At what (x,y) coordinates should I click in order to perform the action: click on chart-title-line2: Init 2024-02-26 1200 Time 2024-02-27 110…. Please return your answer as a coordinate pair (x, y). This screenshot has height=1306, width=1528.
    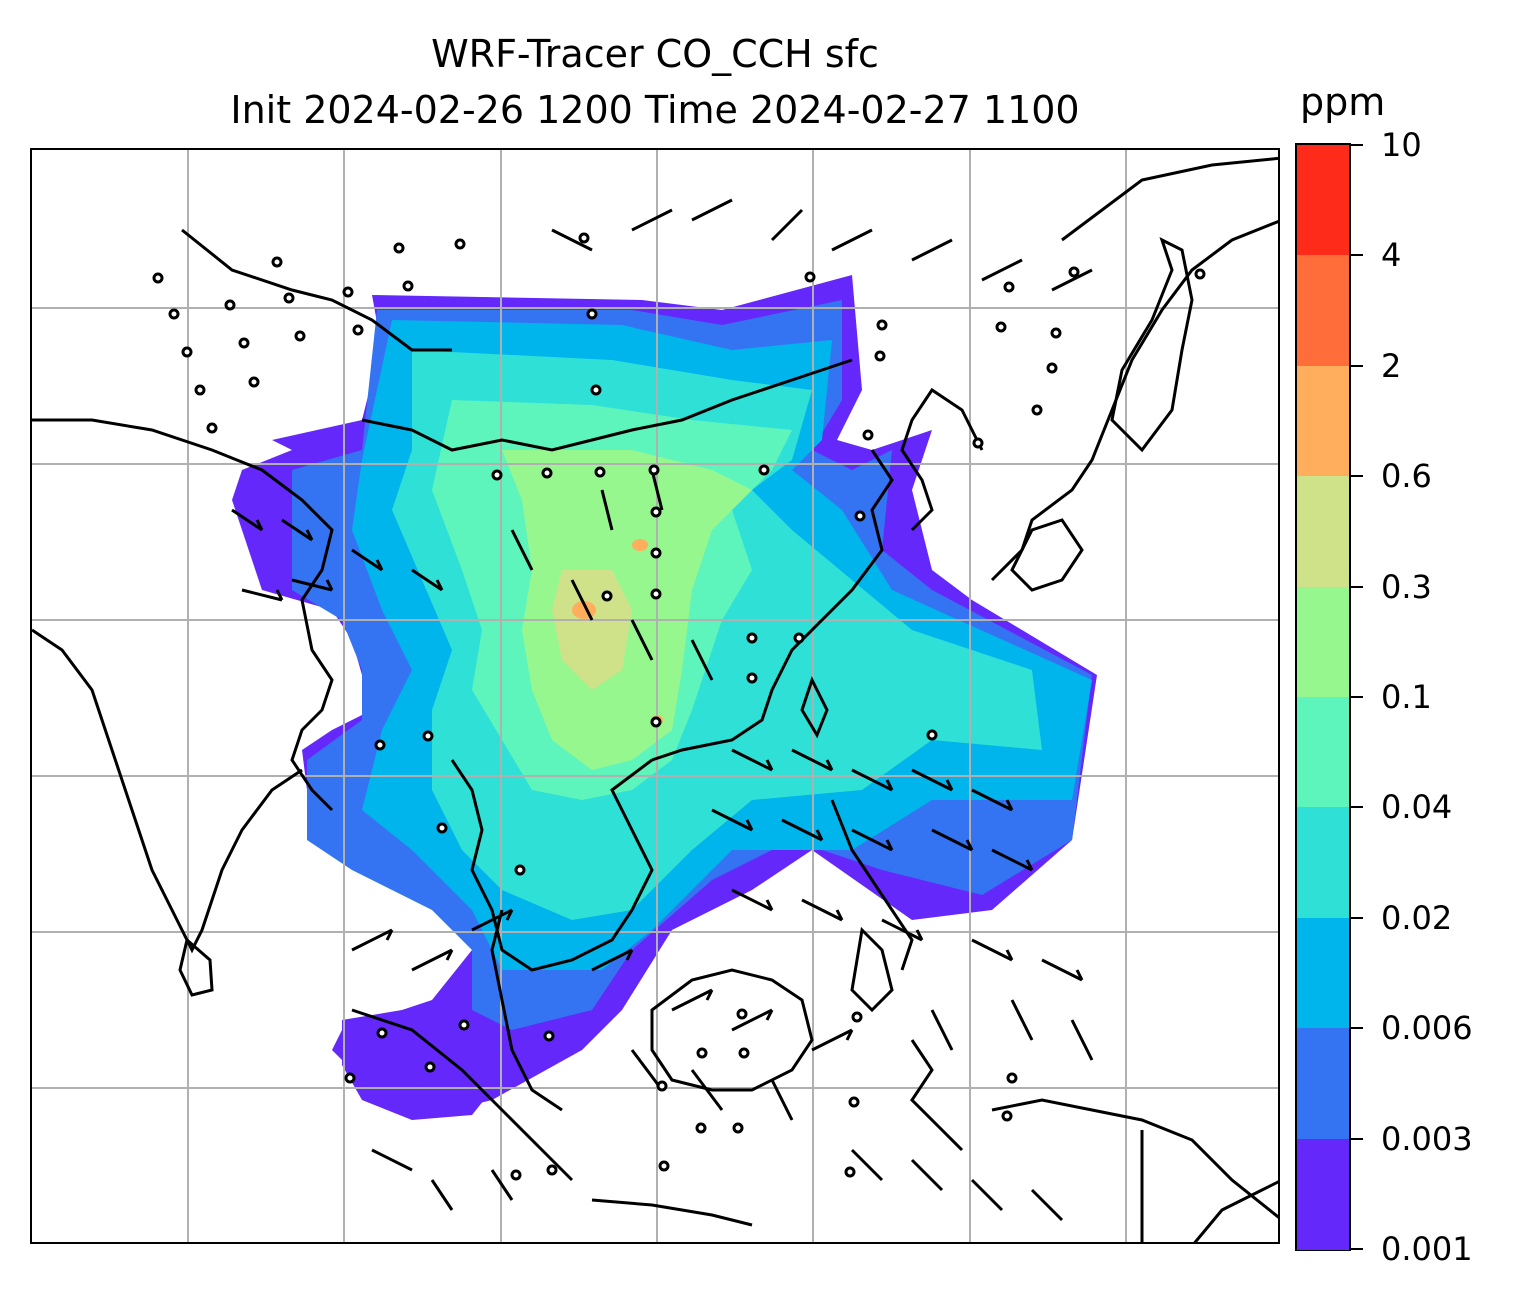
    Looking at the image, I should click on (655, 110).